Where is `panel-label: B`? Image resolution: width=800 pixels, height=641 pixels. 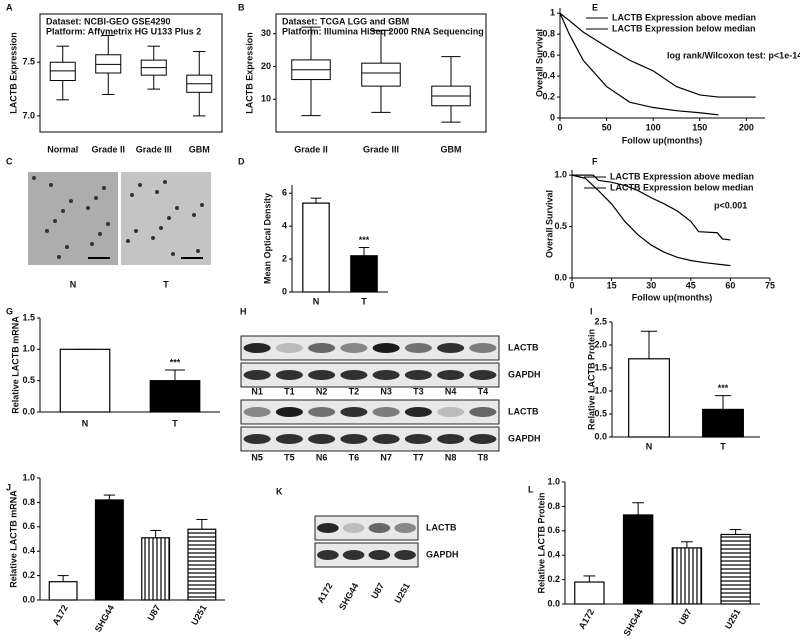
panel-label: B is located at coordinates (241, 7).